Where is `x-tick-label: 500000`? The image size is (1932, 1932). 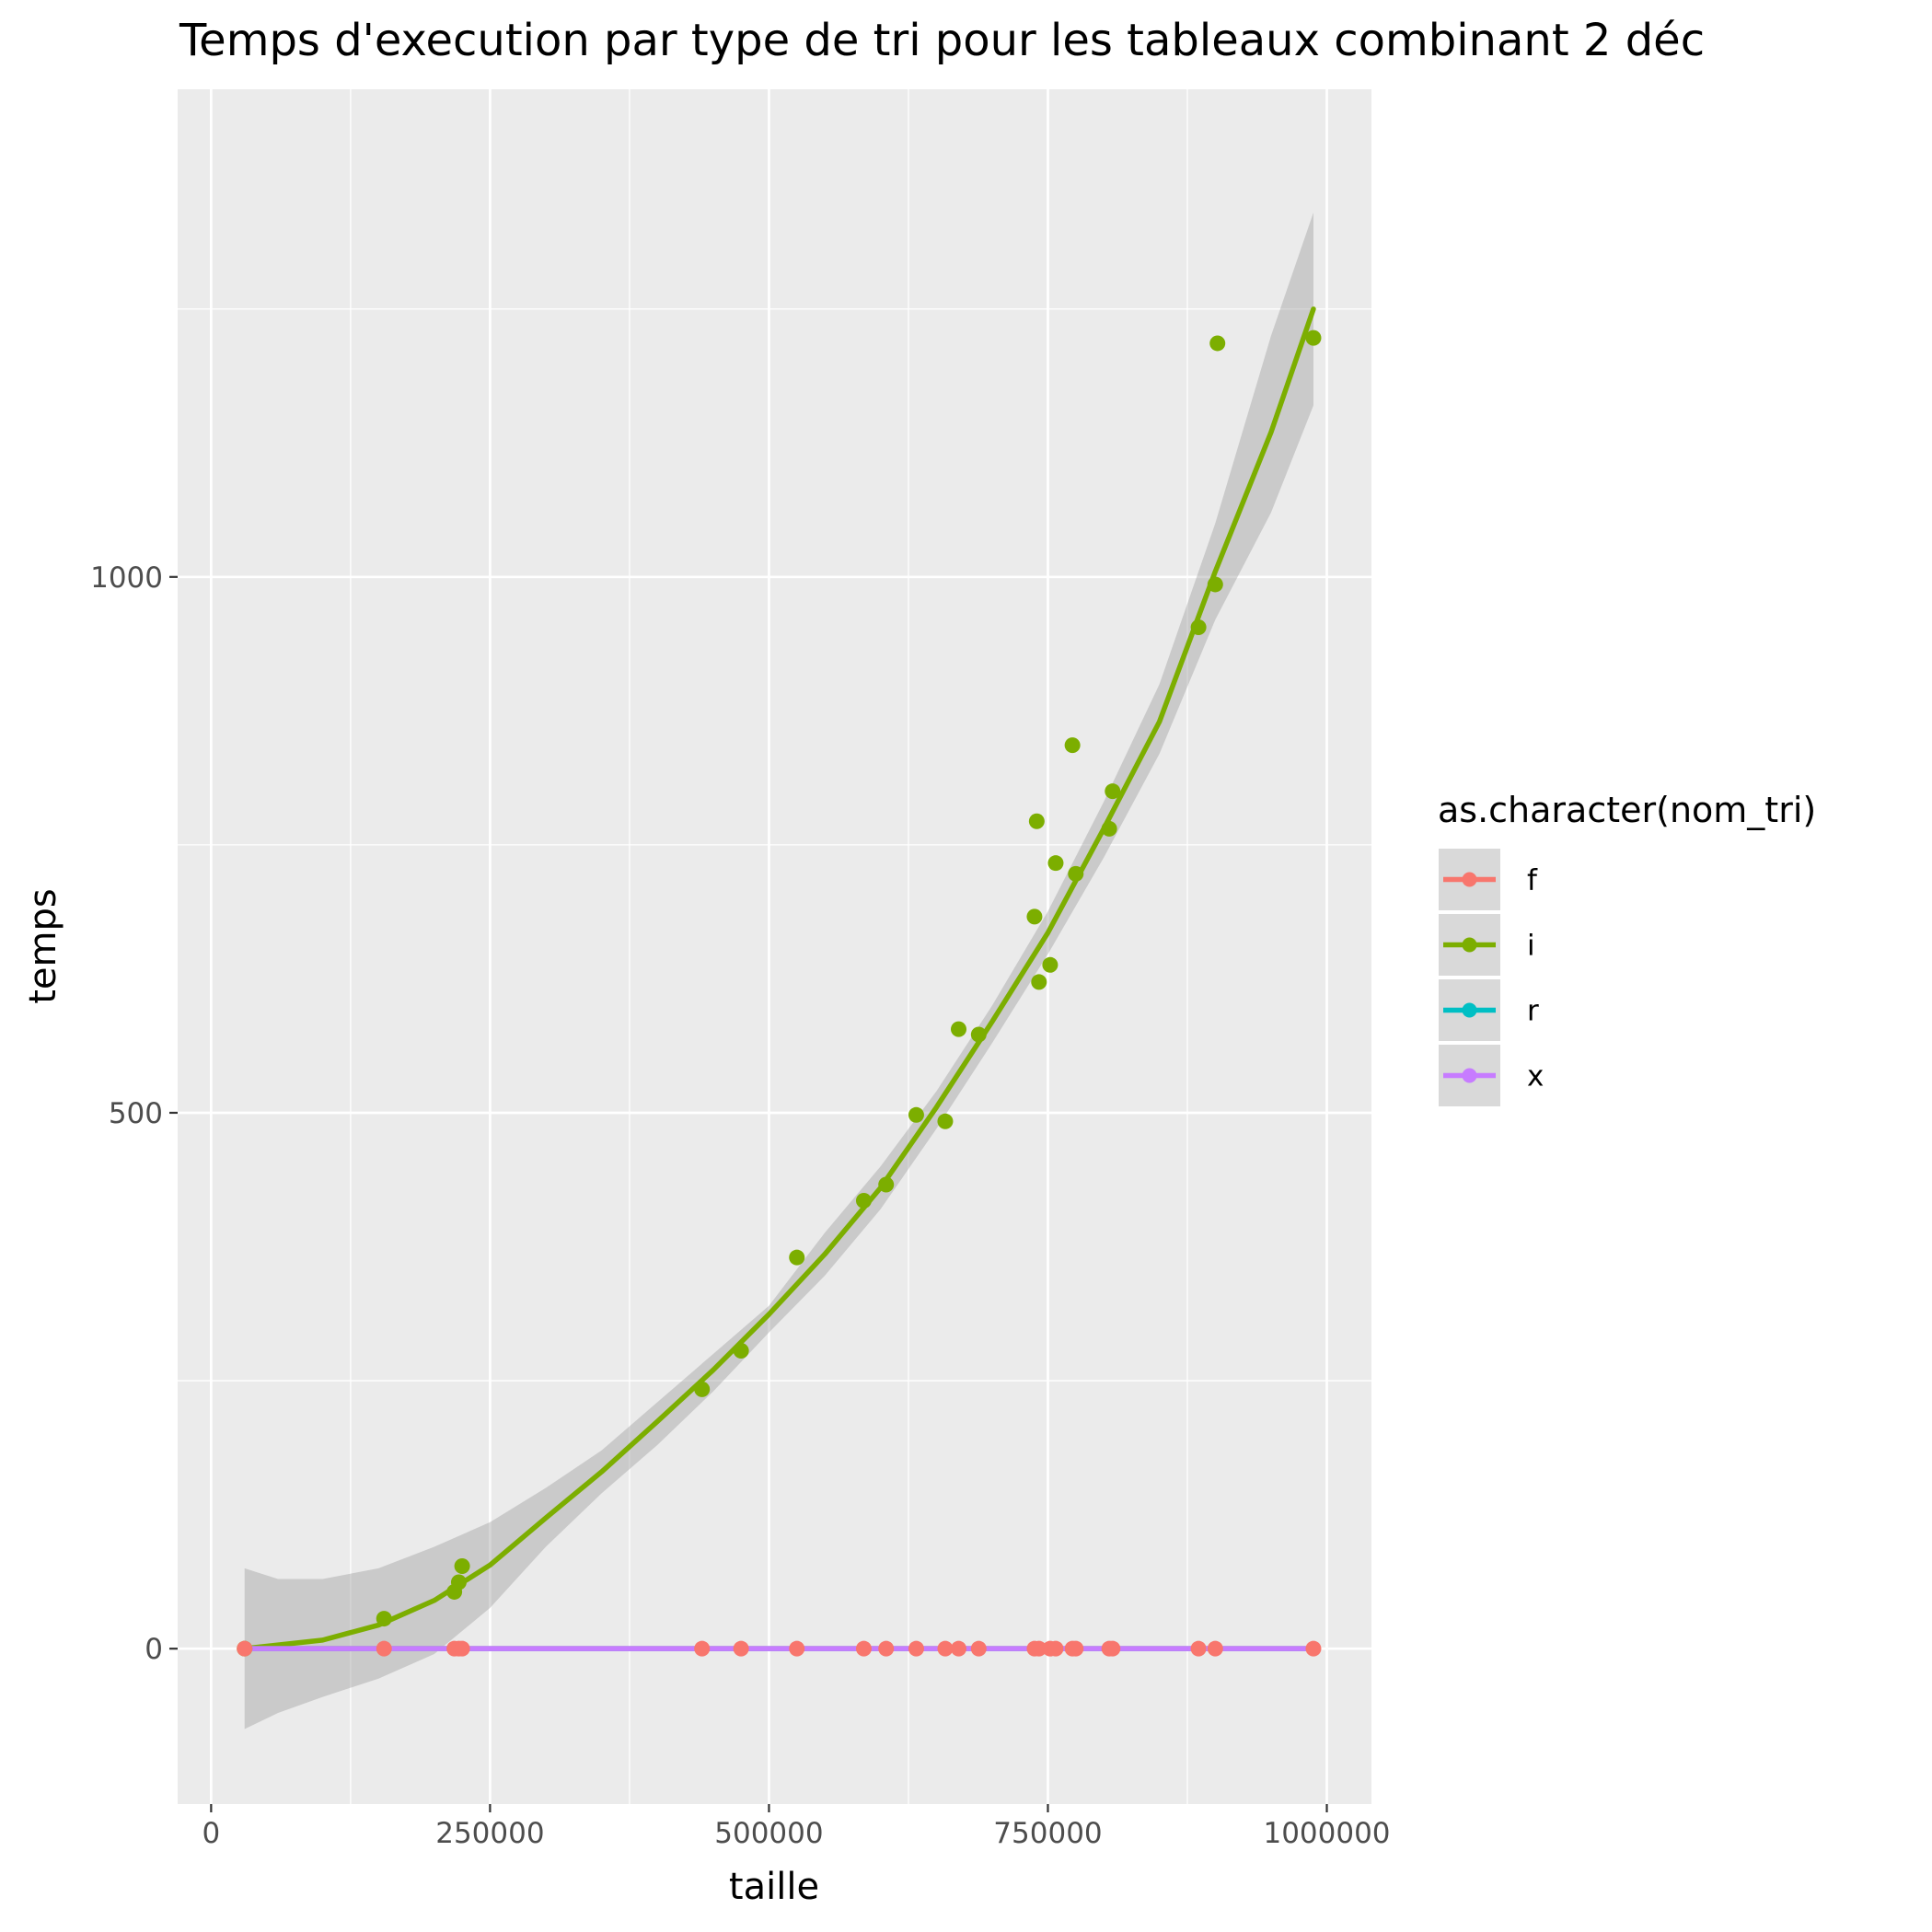
x-tick-label: 500000 is located at coordinates (769, 1834).